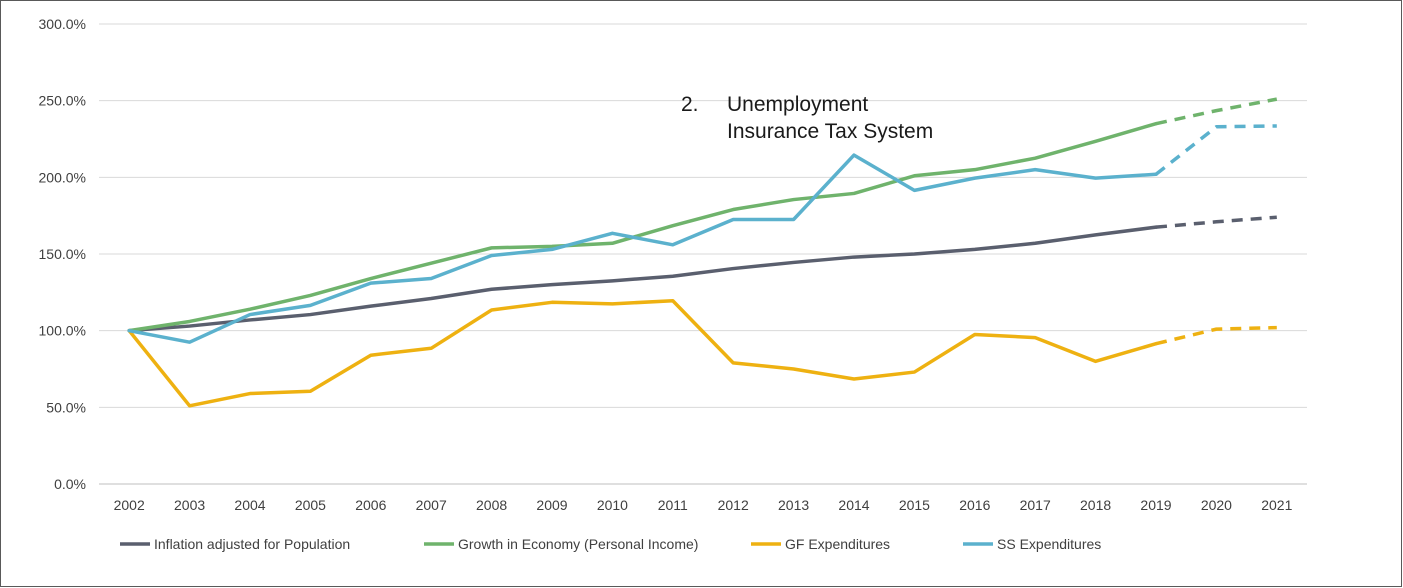 The width and height of the screenshot is (1403, 588). I want to click on legend-label: Inflation adjusted for Population, so click(252, 544).